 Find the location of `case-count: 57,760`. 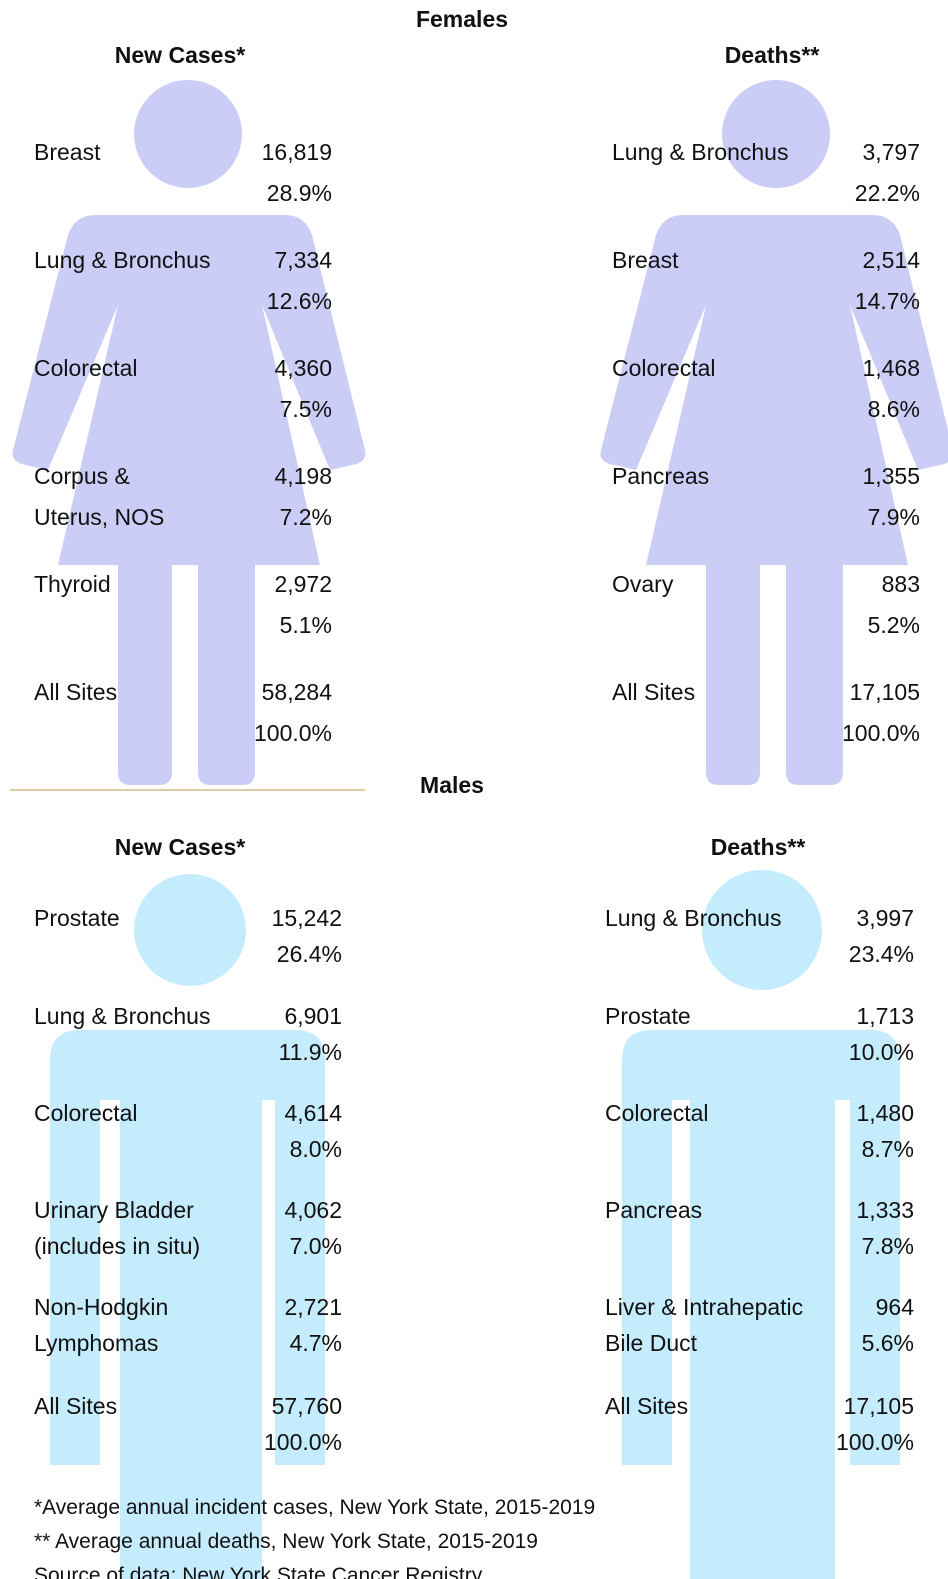

case-count: 57,760 is located at coordinates (306, 1406).